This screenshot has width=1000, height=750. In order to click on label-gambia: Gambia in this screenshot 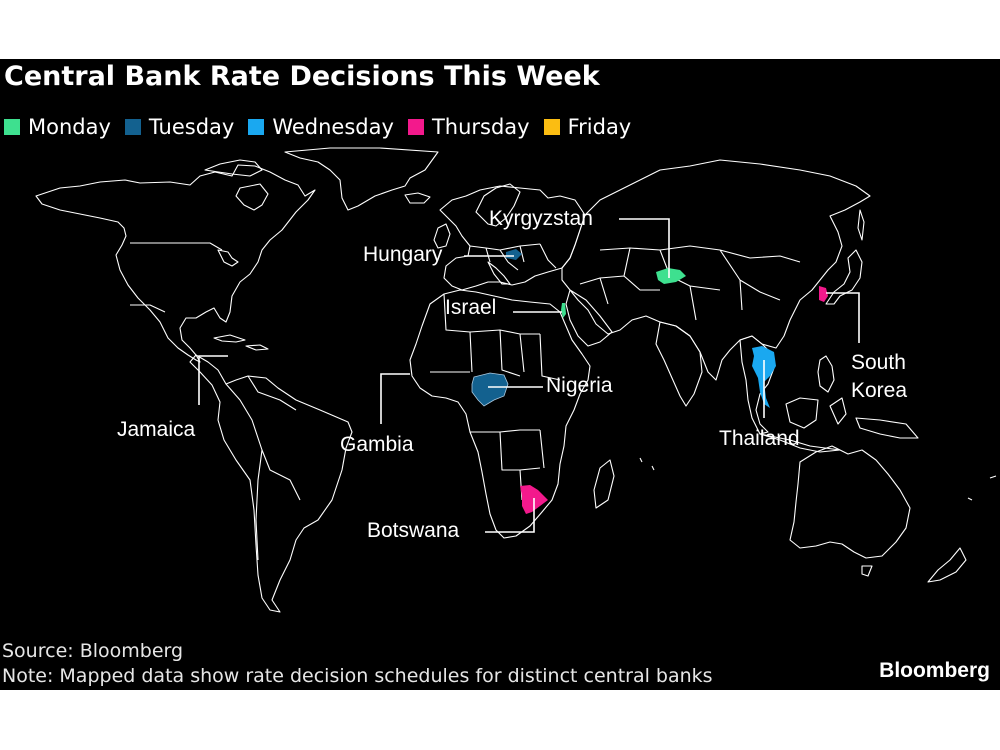, I will do `click(377, 444)`.